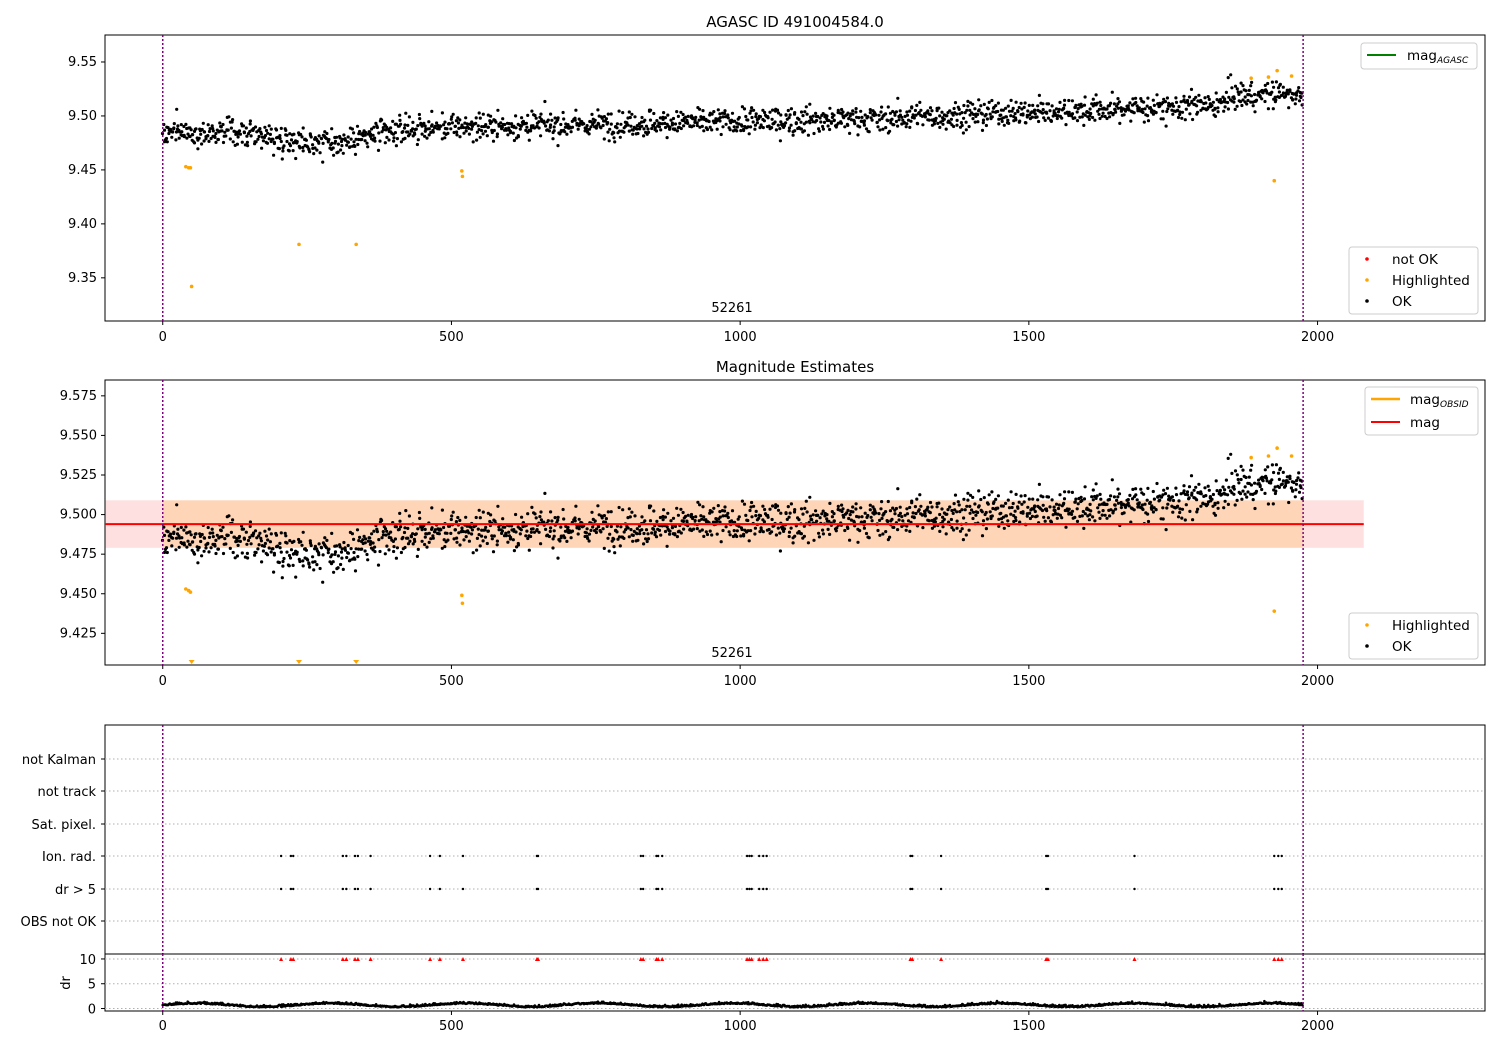 The image size is (1500, 1050). I want to click on legend-ok: OK, so click(1402, 647).